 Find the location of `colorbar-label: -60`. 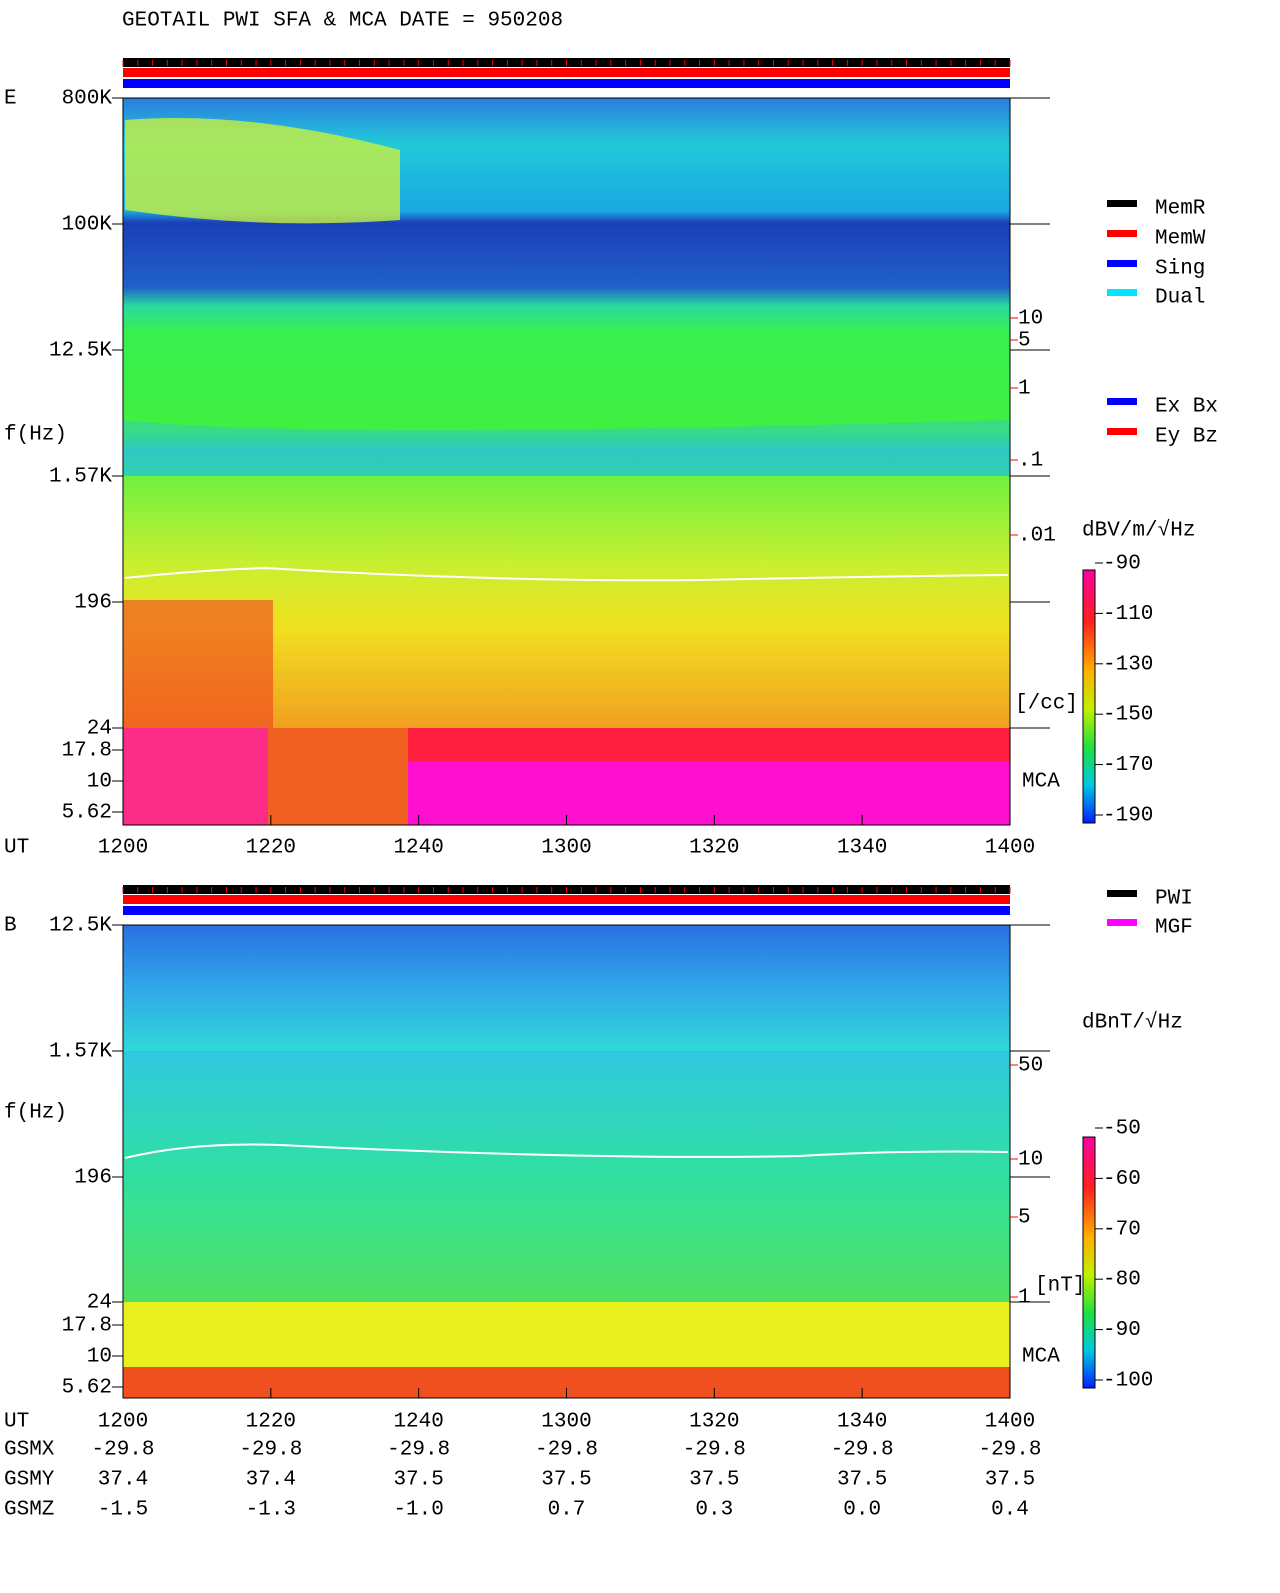

colorbar-label: -60 is located at coordinates (1122, 1179).